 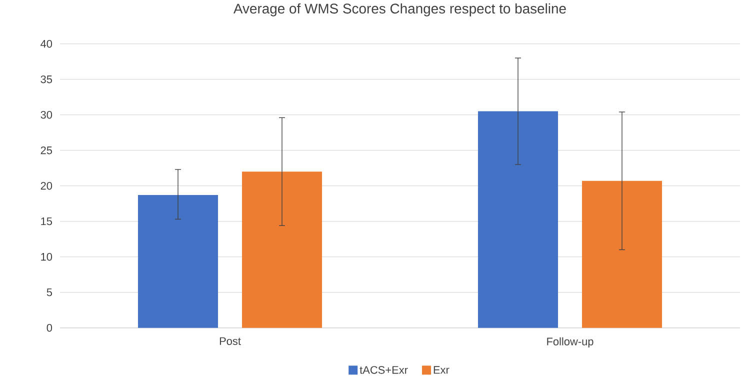 I want to click on legend-label: Exr, so click(x=442, y=370).